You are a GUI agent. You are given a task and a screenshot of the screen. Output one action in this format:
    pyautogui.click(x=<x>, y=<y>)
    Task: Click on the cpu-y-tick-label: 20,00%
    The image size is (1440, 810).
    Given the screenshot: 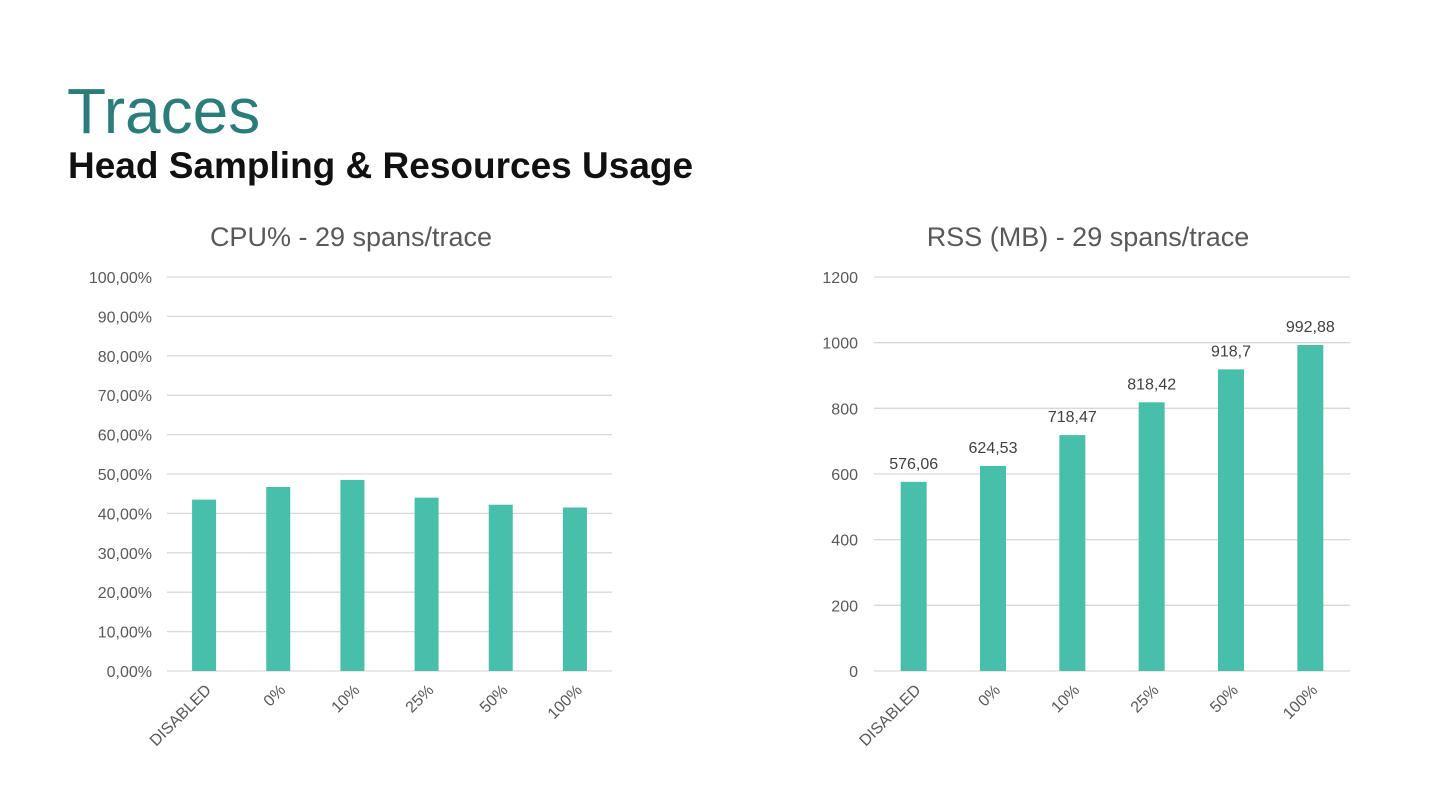 What is the action you would take?
    pyautogui.click(x=125, y=593)
    